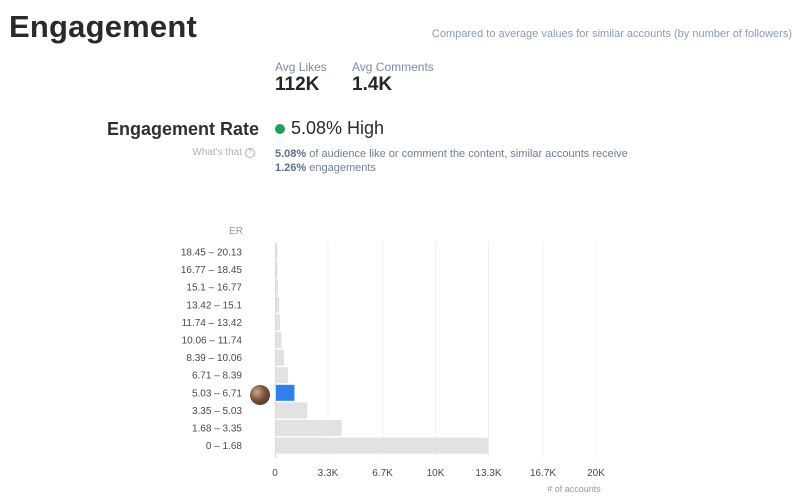 The height and width of the screenshot is (501, 800). I want to click on avg-comments-value: 1.4K, so click(372, 84).